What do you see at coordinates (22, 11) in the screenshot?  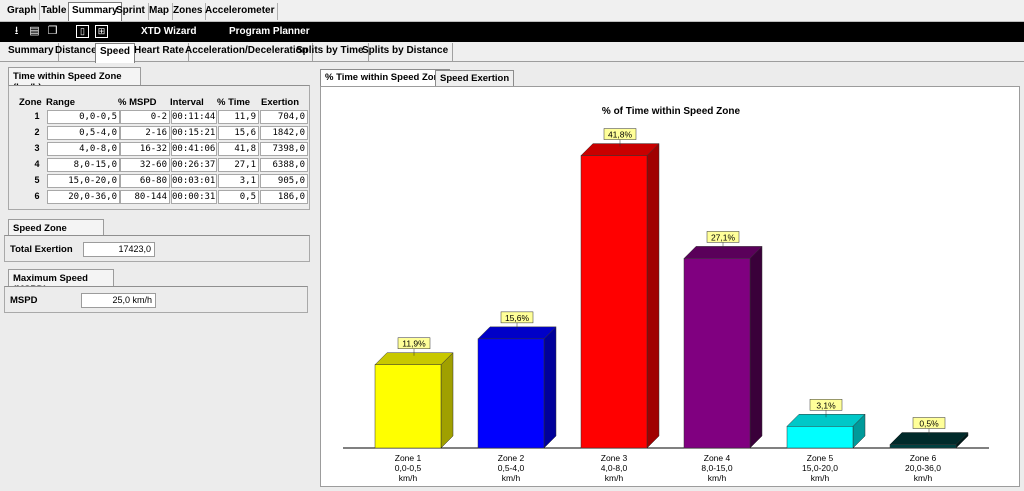 I see `tab-graph: Graph` at bounding box center [22, 11].